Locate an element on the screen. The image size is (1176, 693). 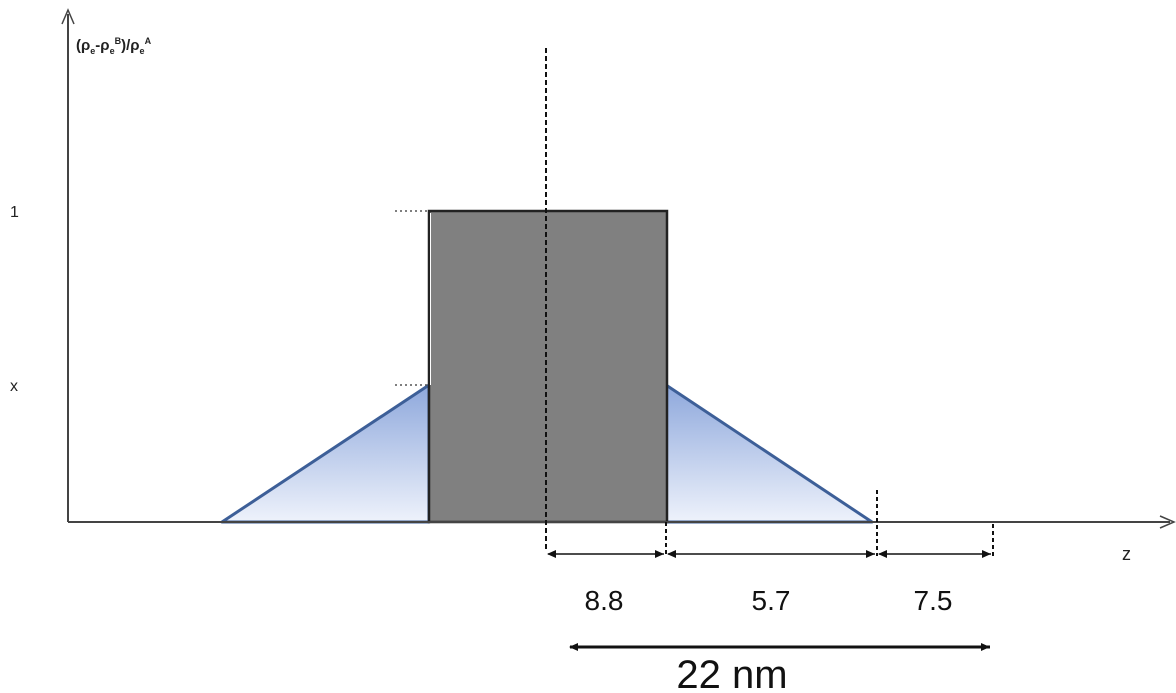
dim-label-gradient: 5.7 is located at coordinates (771, 600).